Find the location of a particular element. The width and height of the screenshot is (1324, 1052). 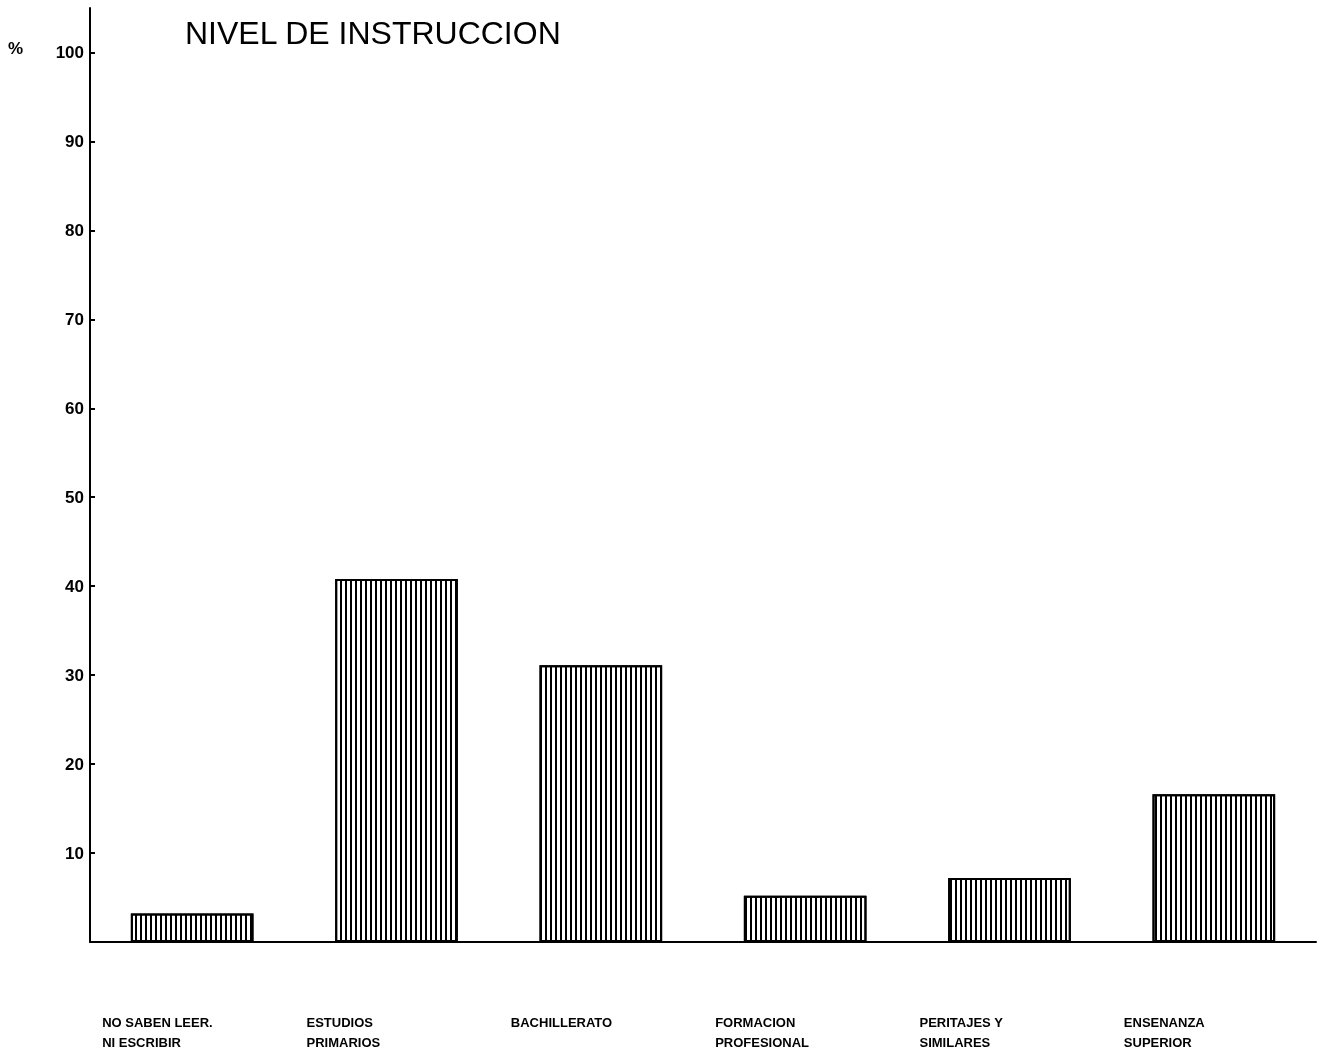

x-tick-label: ESTUDIOS PRIMARIOS is located at coordinates (343, 1032).